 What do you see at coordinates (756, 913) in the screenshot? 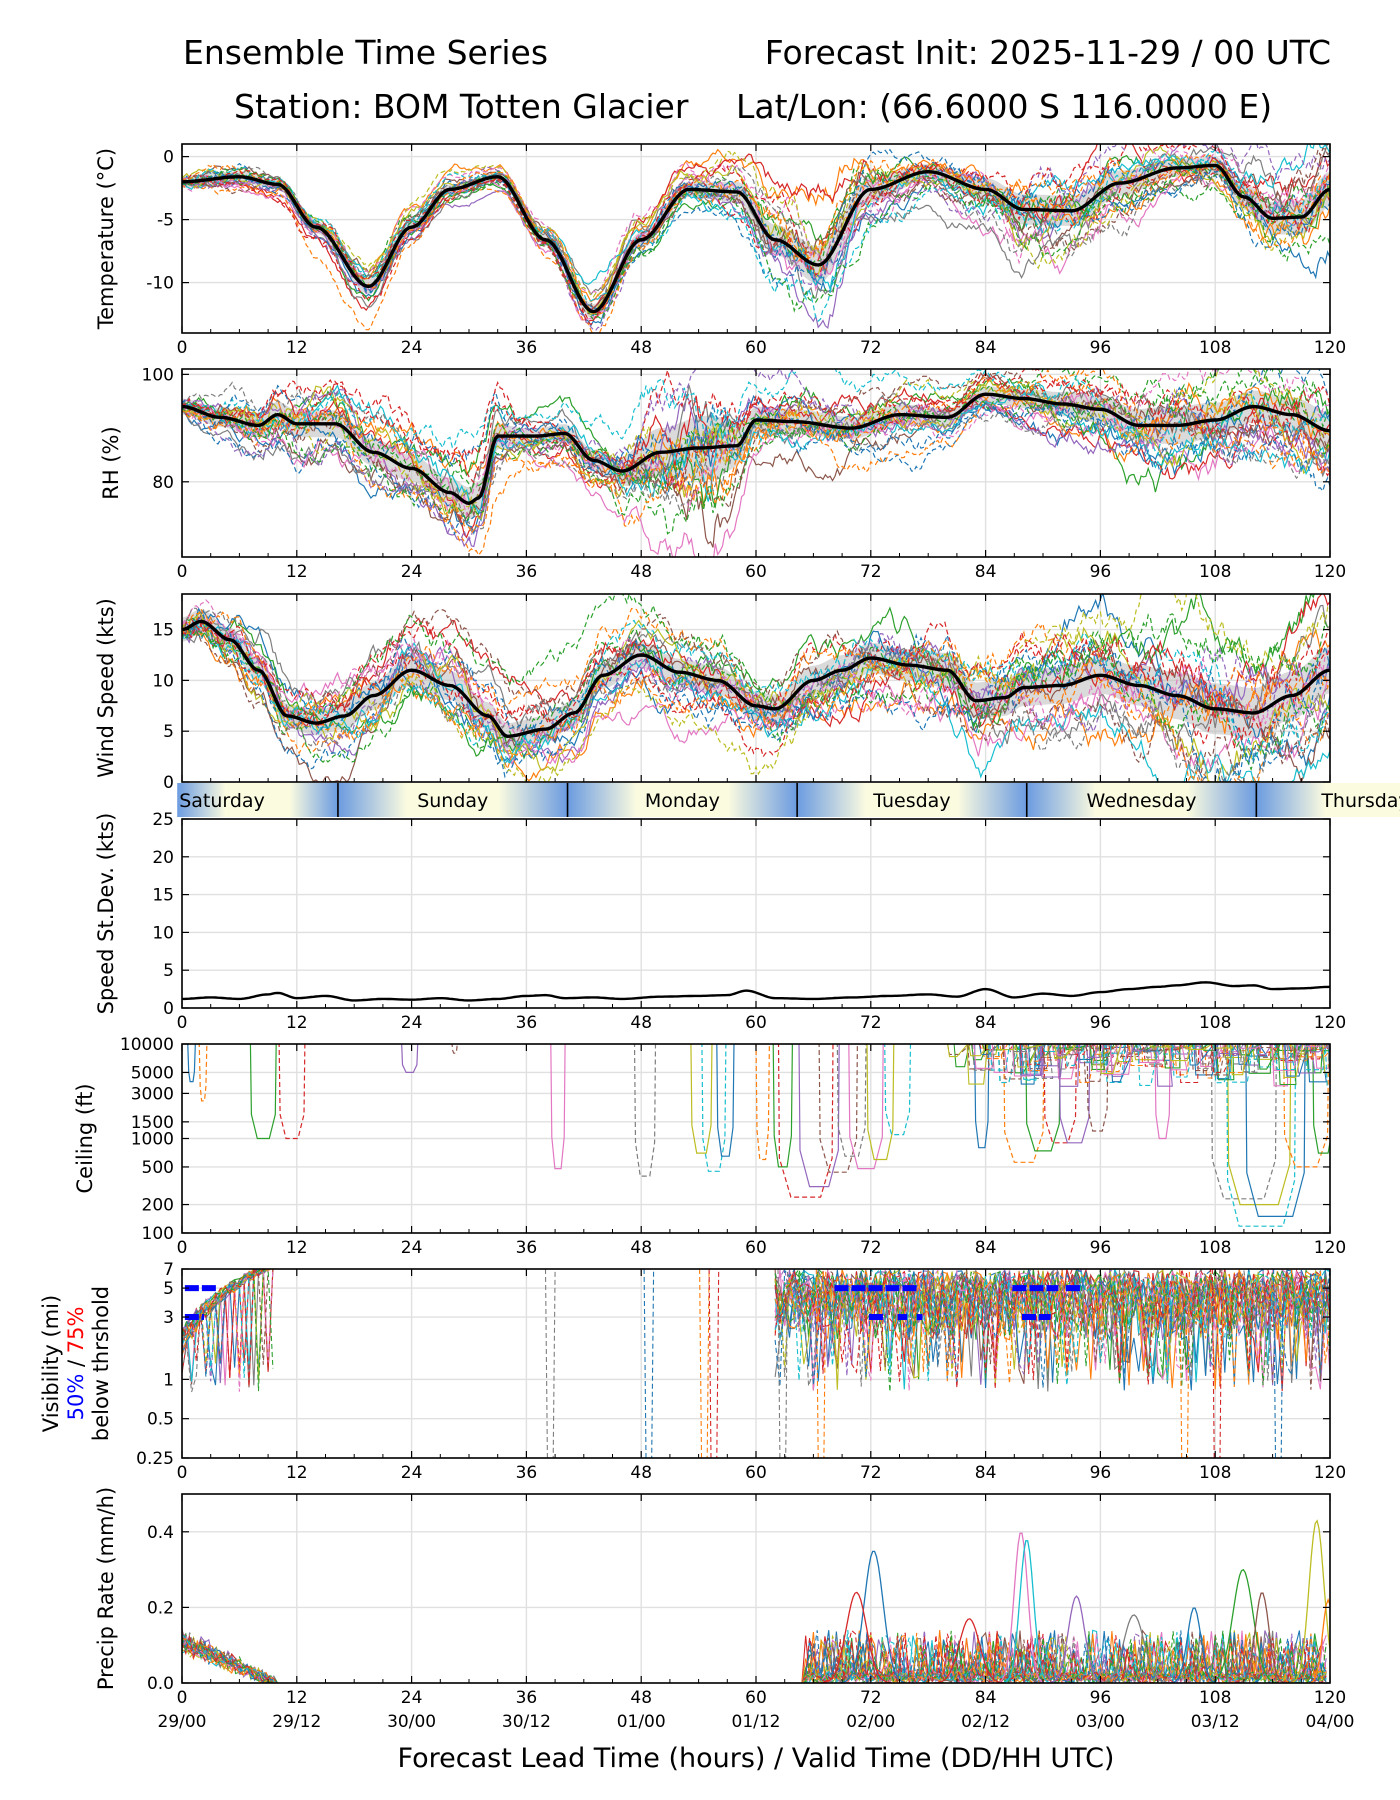
I see `grid-stddev` at bounding box center [756, 913].